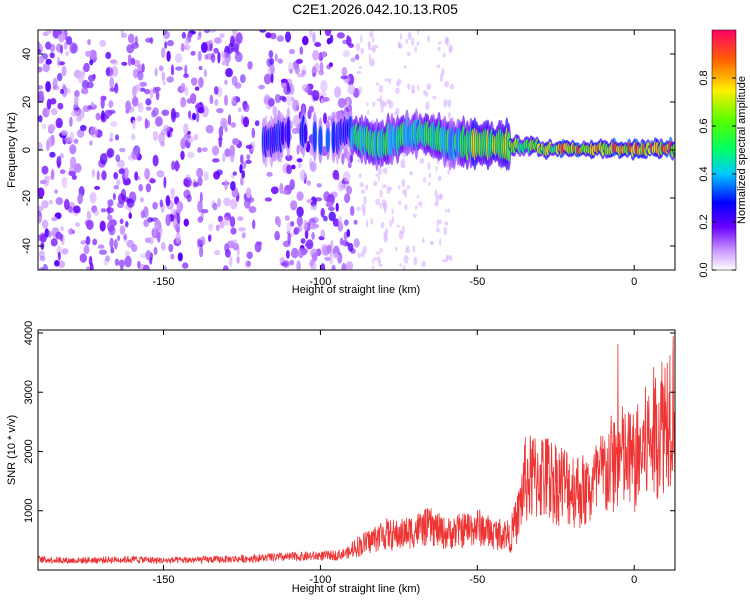  What do you see at coordinates (288, 132) in the screenshot?
I see `signal-core` at bounding box center [288, 132].